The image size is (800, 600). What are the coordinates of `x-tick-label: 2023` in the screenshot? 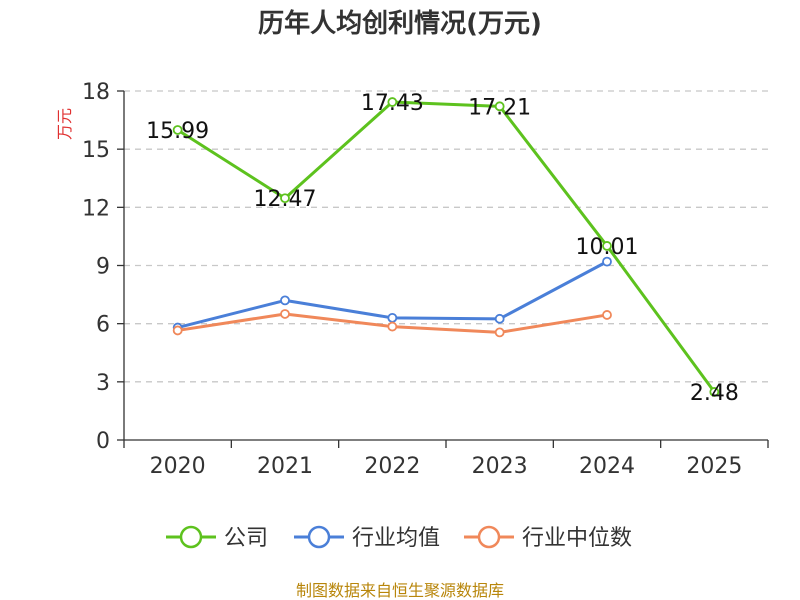 It's located at (500, 466).